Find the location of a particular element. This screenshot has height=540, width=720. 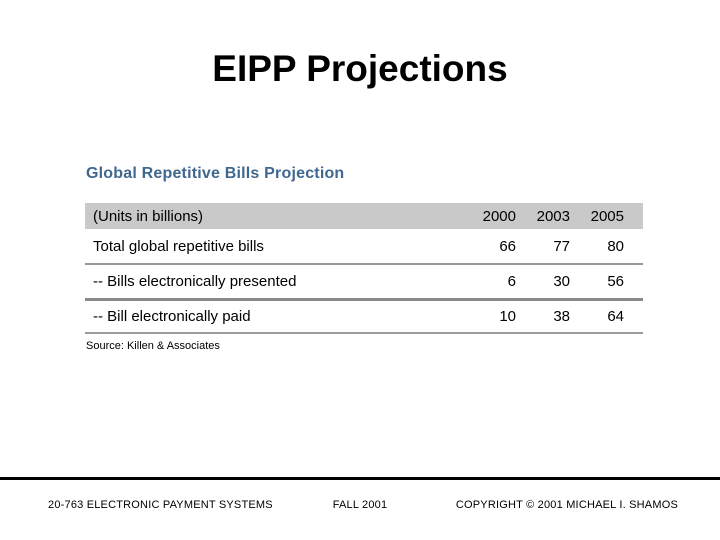

footer-term-label: FALL 2001 is located at coordinates (360, 505).